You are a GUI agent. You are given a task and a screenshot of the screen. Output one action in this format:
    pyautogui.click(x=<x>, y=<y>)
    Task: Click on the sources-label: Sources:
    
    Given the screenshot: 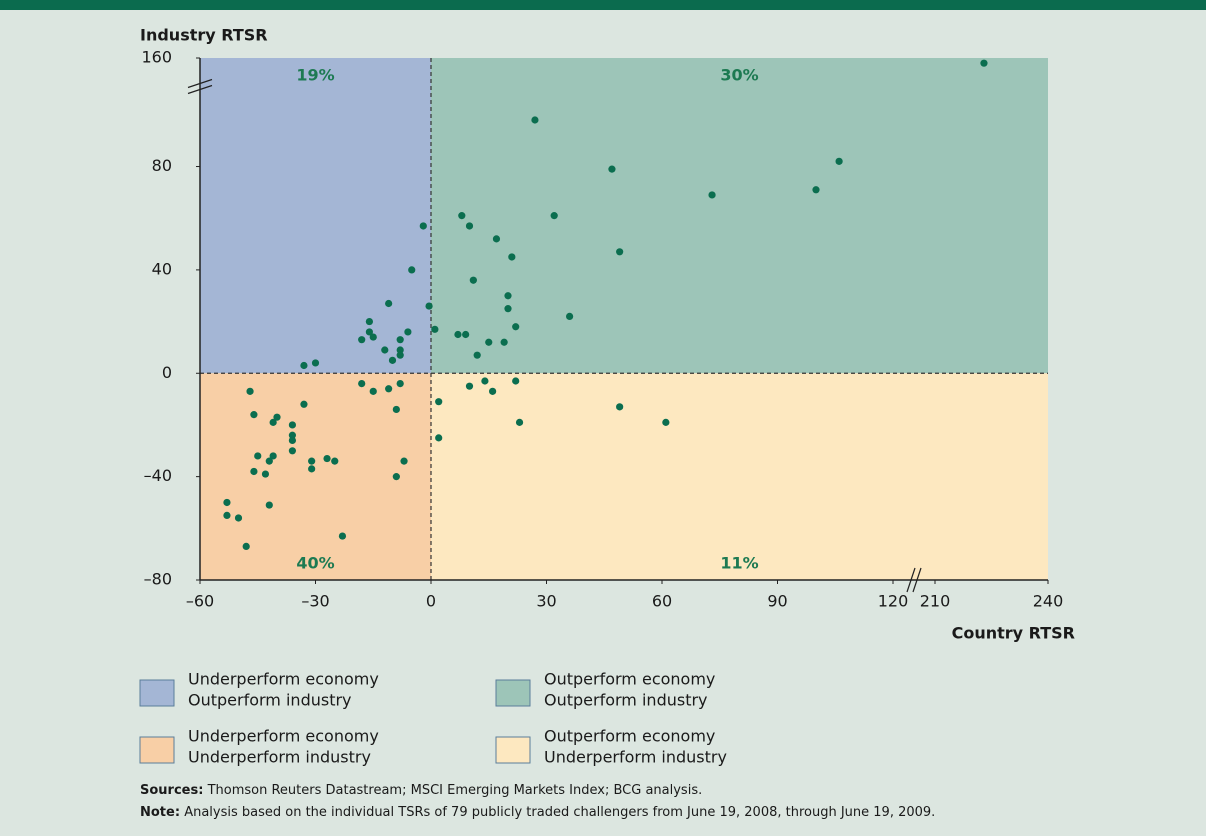 What is the action you would take?
    pyautogui.click(x=171, y=790)
    